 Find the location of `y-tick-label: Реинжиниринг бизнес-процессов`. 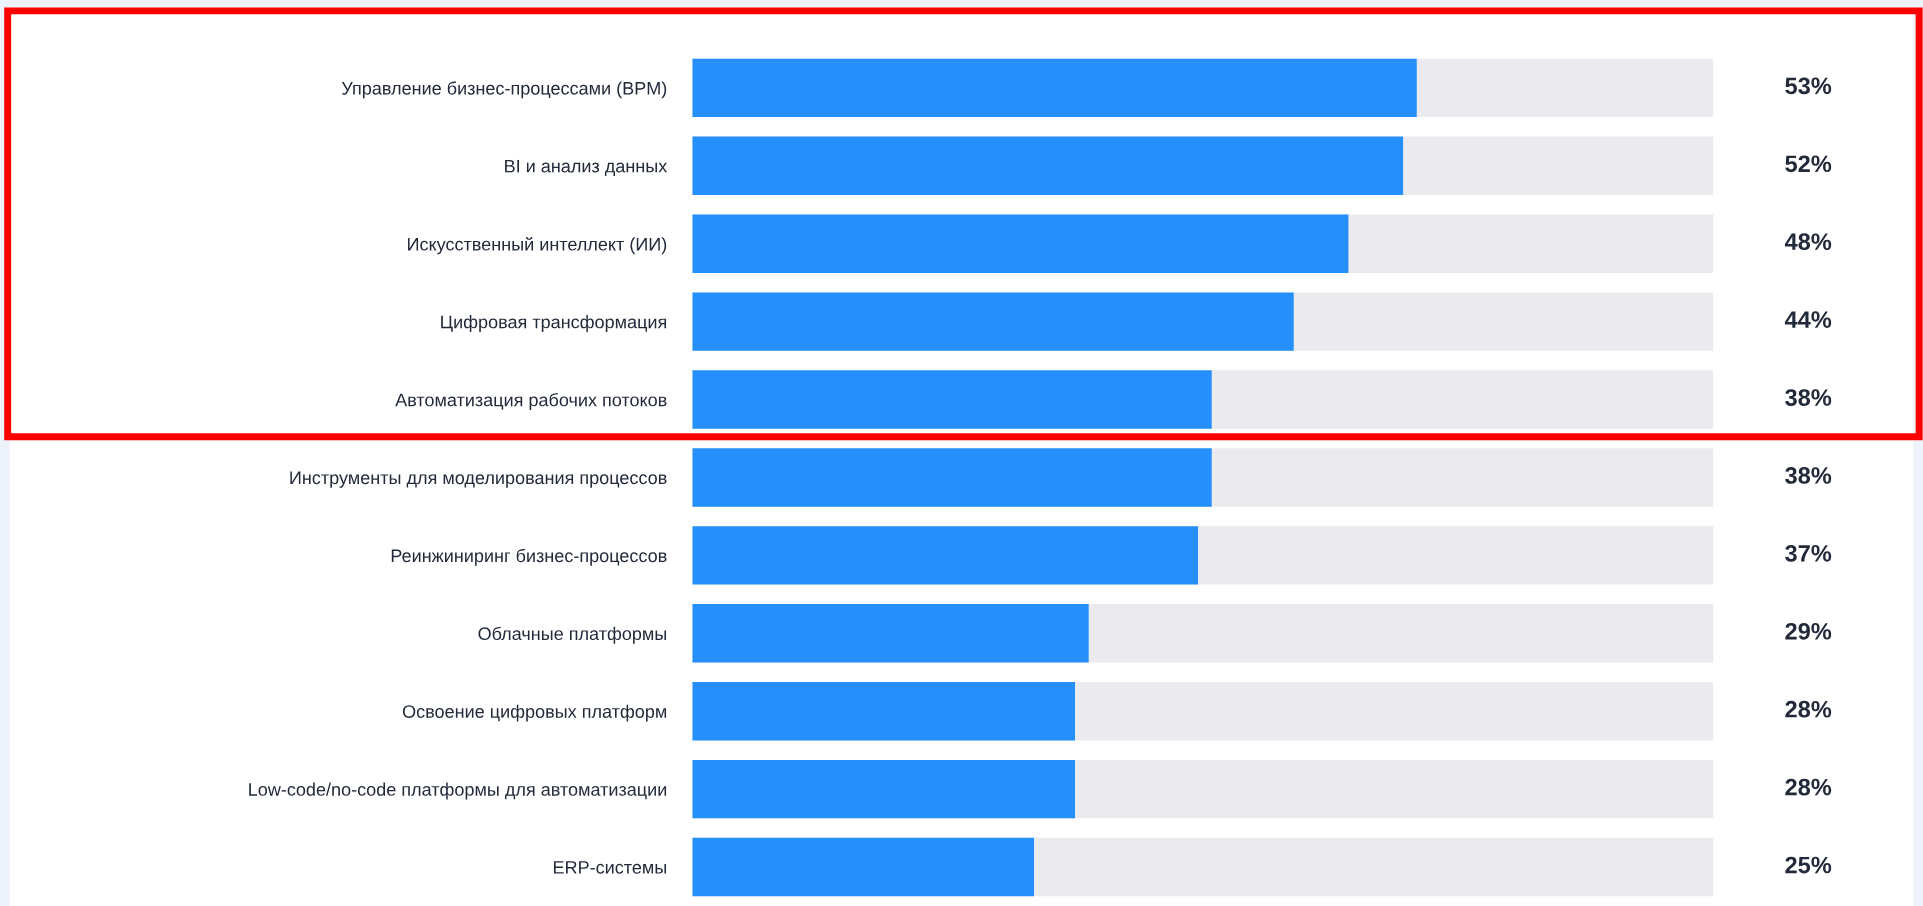

y-tick-label: Реинжиниринг бизнес-процессов is located at coordinates (529, 557).